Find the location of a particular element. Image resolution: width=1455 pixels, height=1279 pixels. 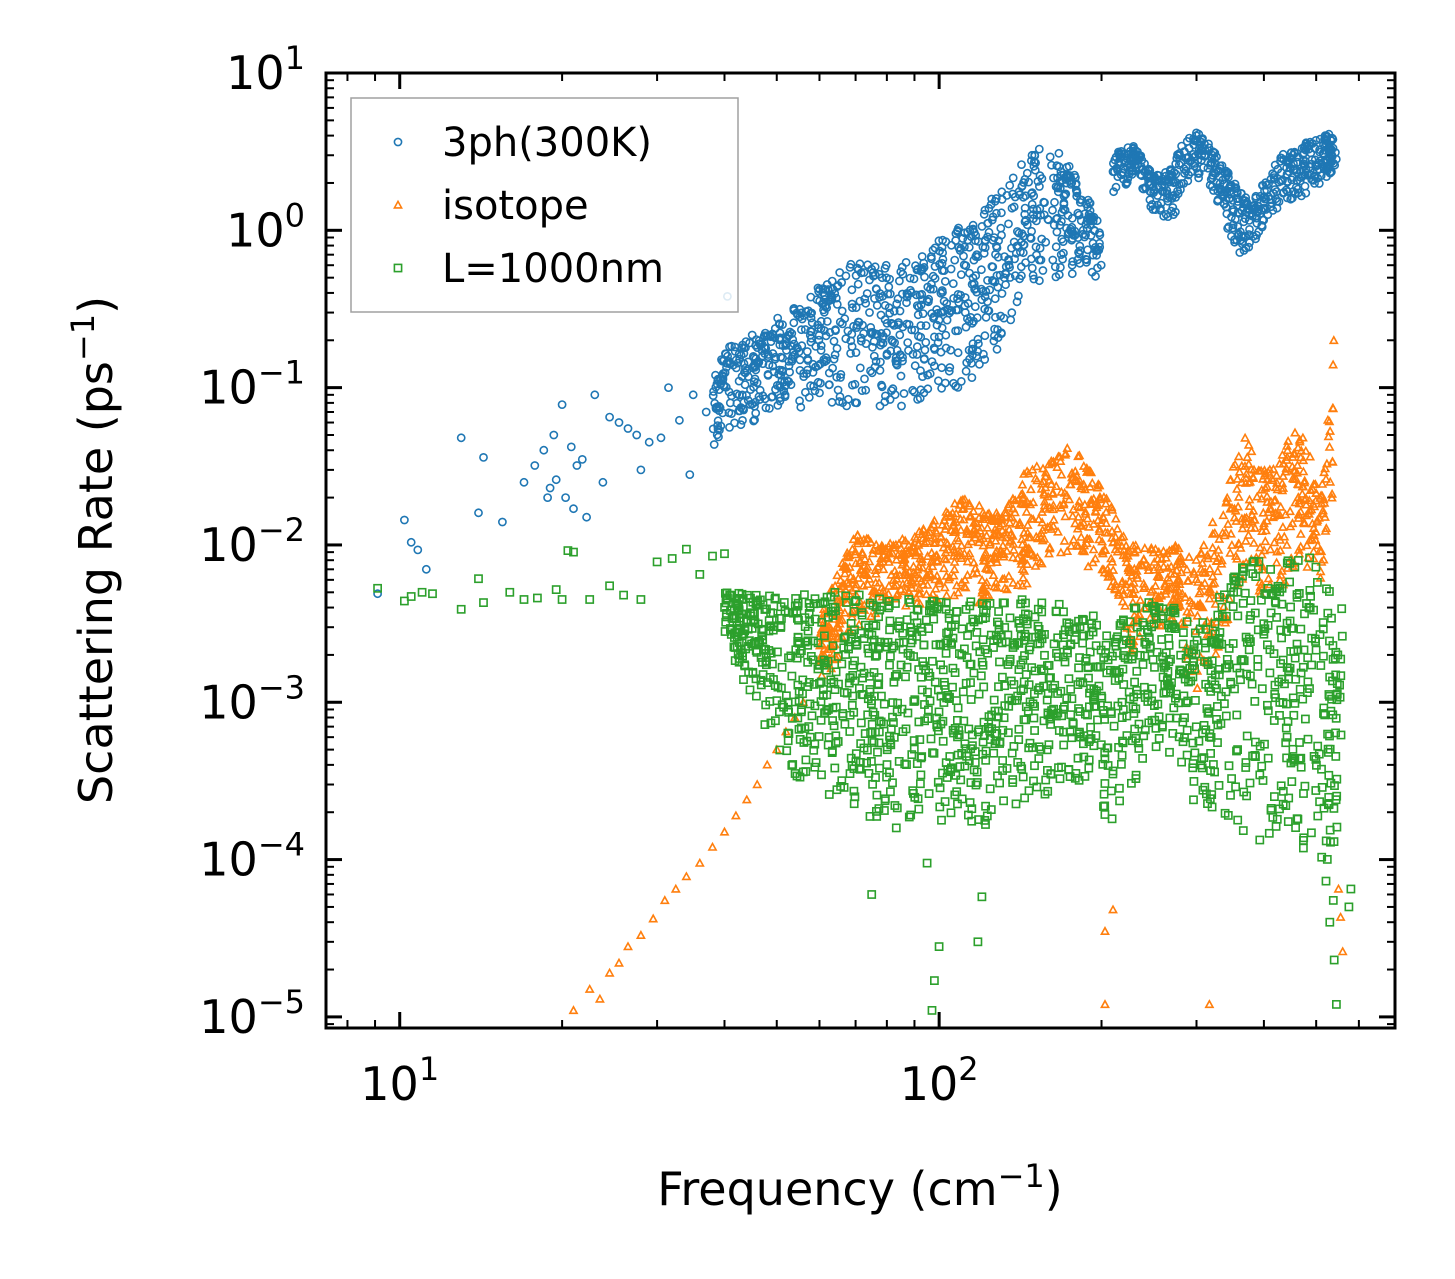

legend-item: L=1000nm is located at coordinates (528, 269).